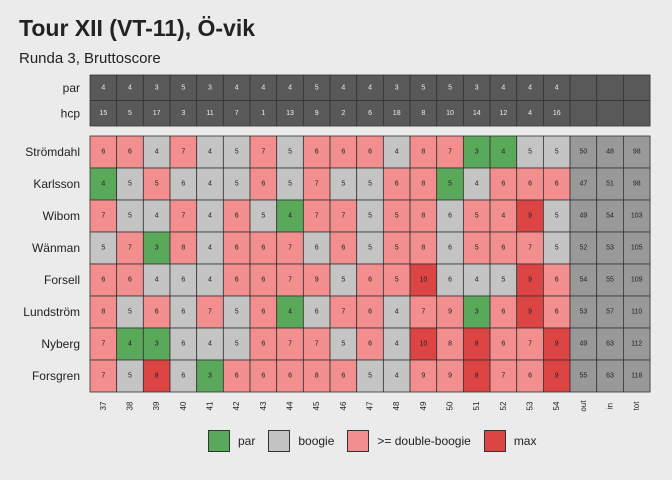 The image size is (672, 480). I want to click on x-tick-label: 54, so click(556, 405).